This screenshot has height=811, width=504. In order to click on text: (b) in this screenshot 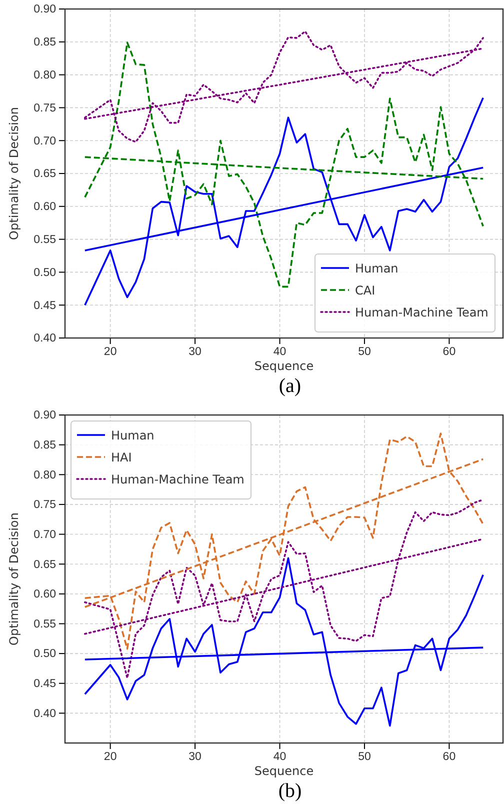, I will do `click(290, 791)`.